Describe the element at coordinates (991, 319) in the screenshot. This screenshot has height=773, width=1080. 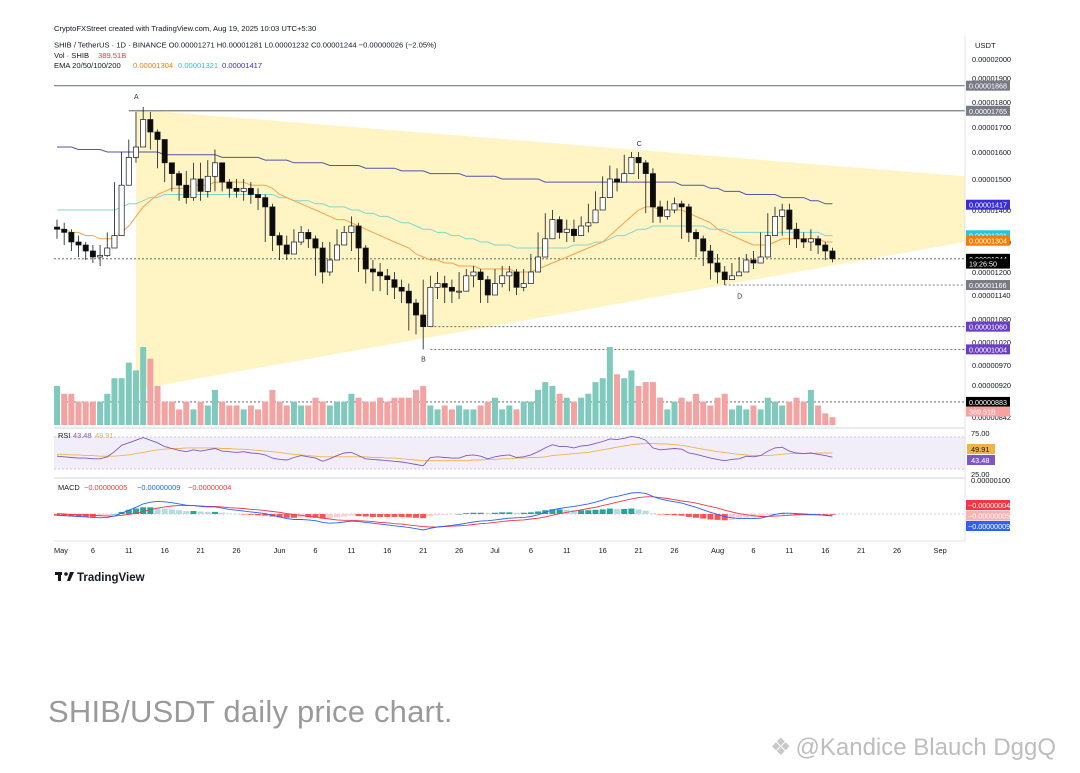
I see `price-tick-label: 0.00001080` at that location.